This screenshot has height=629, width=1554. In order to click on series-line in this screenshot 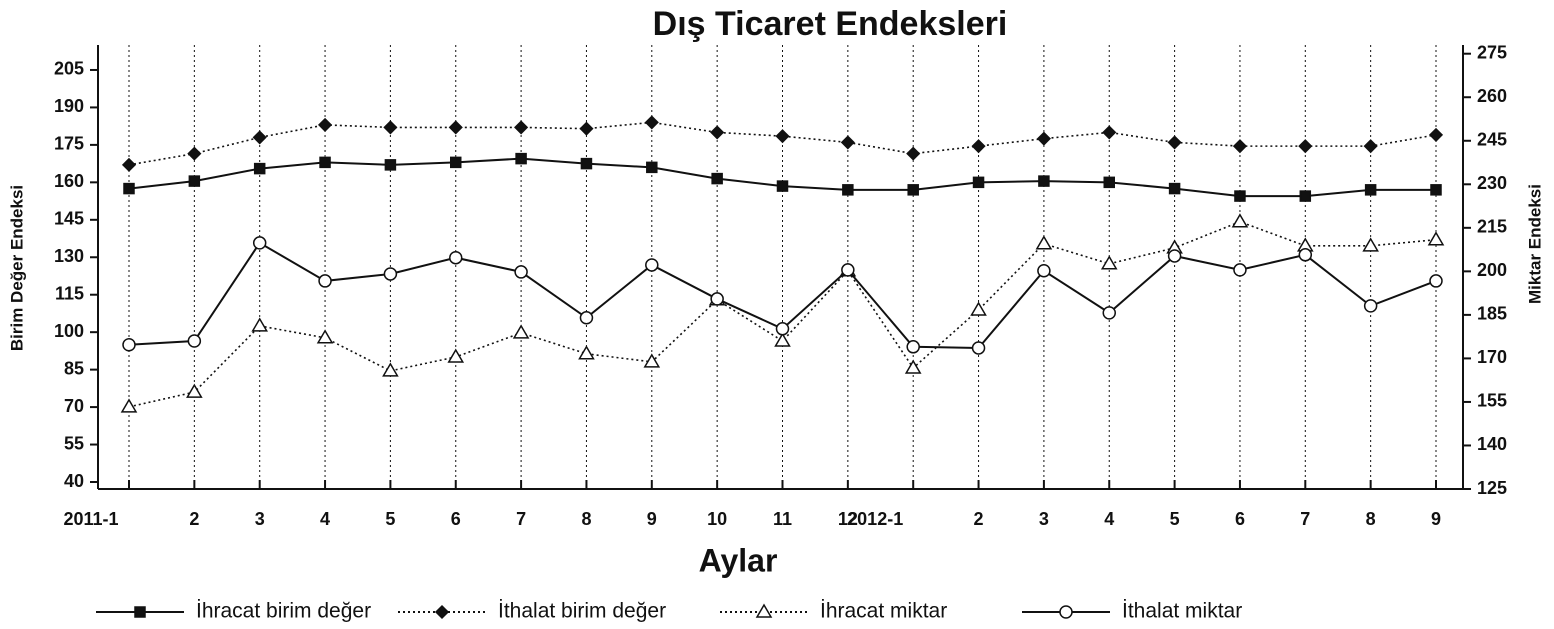, I will do `click(782, 143)`.